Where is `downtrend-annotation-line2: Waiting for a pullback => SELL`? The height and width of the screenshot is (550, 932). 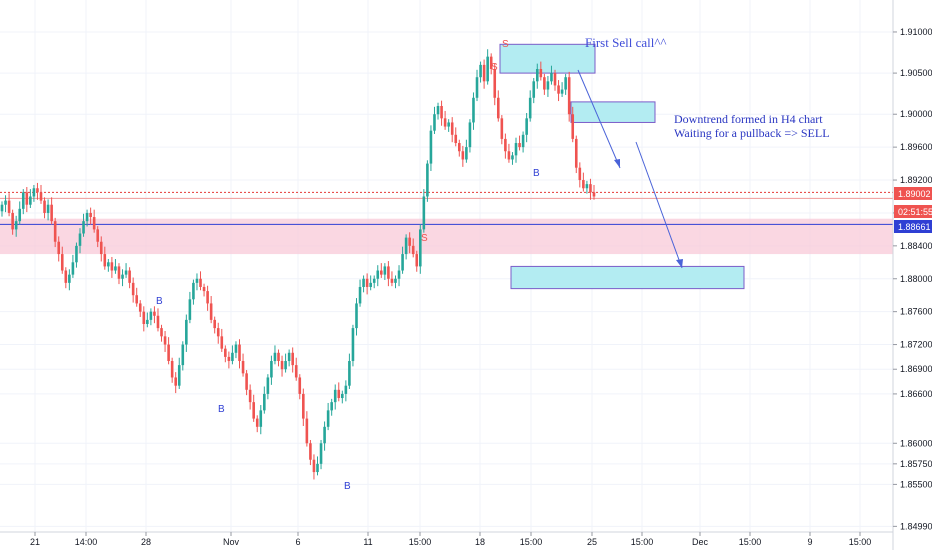
downtrend-annotation-line2: Waiting for a pullback => SELL is located at coordinates (752, 133).